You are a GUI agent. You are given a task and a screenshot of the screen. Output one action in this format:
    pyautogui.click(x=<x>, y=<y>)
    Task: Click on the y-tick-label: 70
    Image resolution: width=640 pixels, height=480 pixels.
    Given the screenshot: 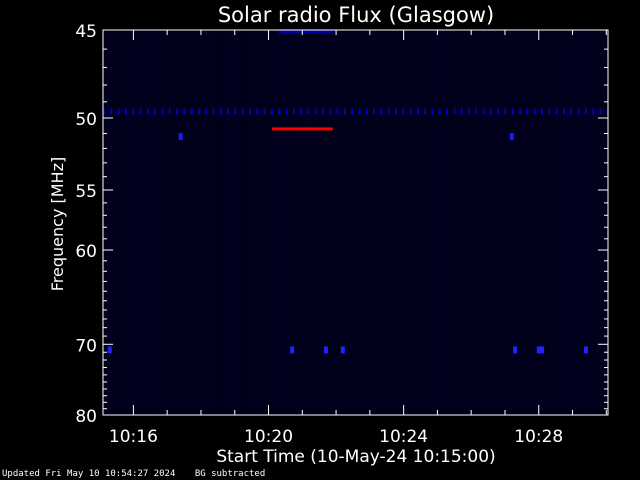 What is the action you would take?
    pyautogui.click(x=86, y=346)
    